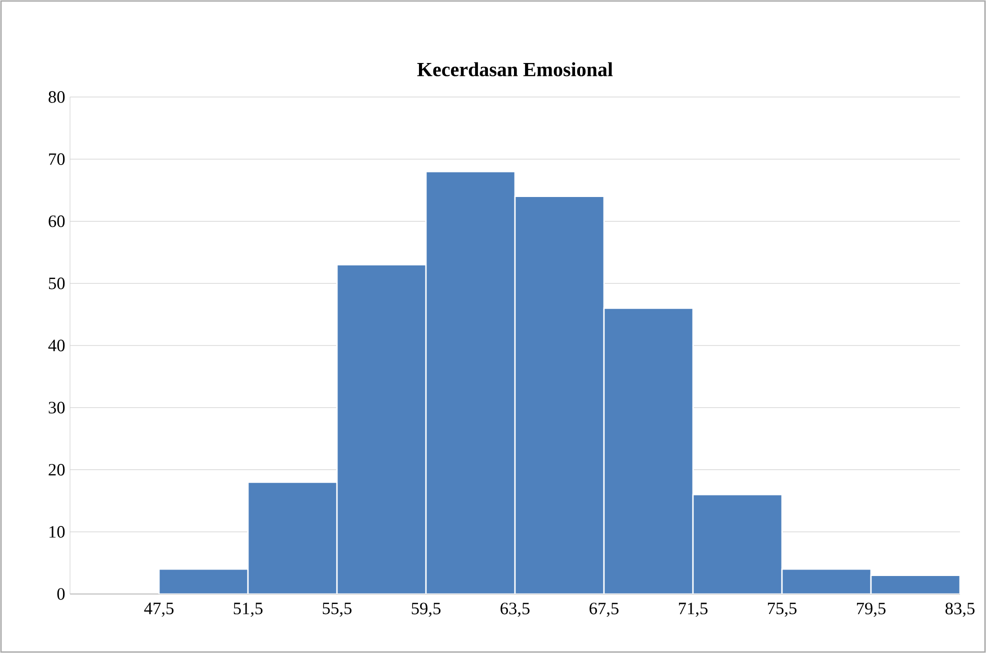  I want to click on x-tick-label: 55,5, so click(337, 609).